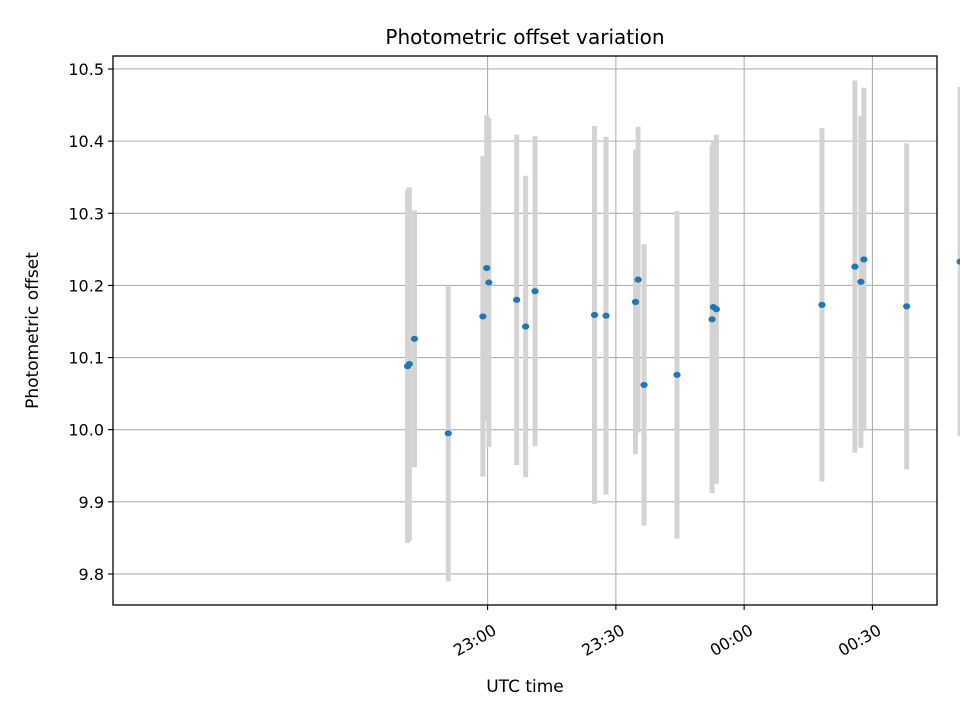  I want to click on data-points, so click(682, 346).